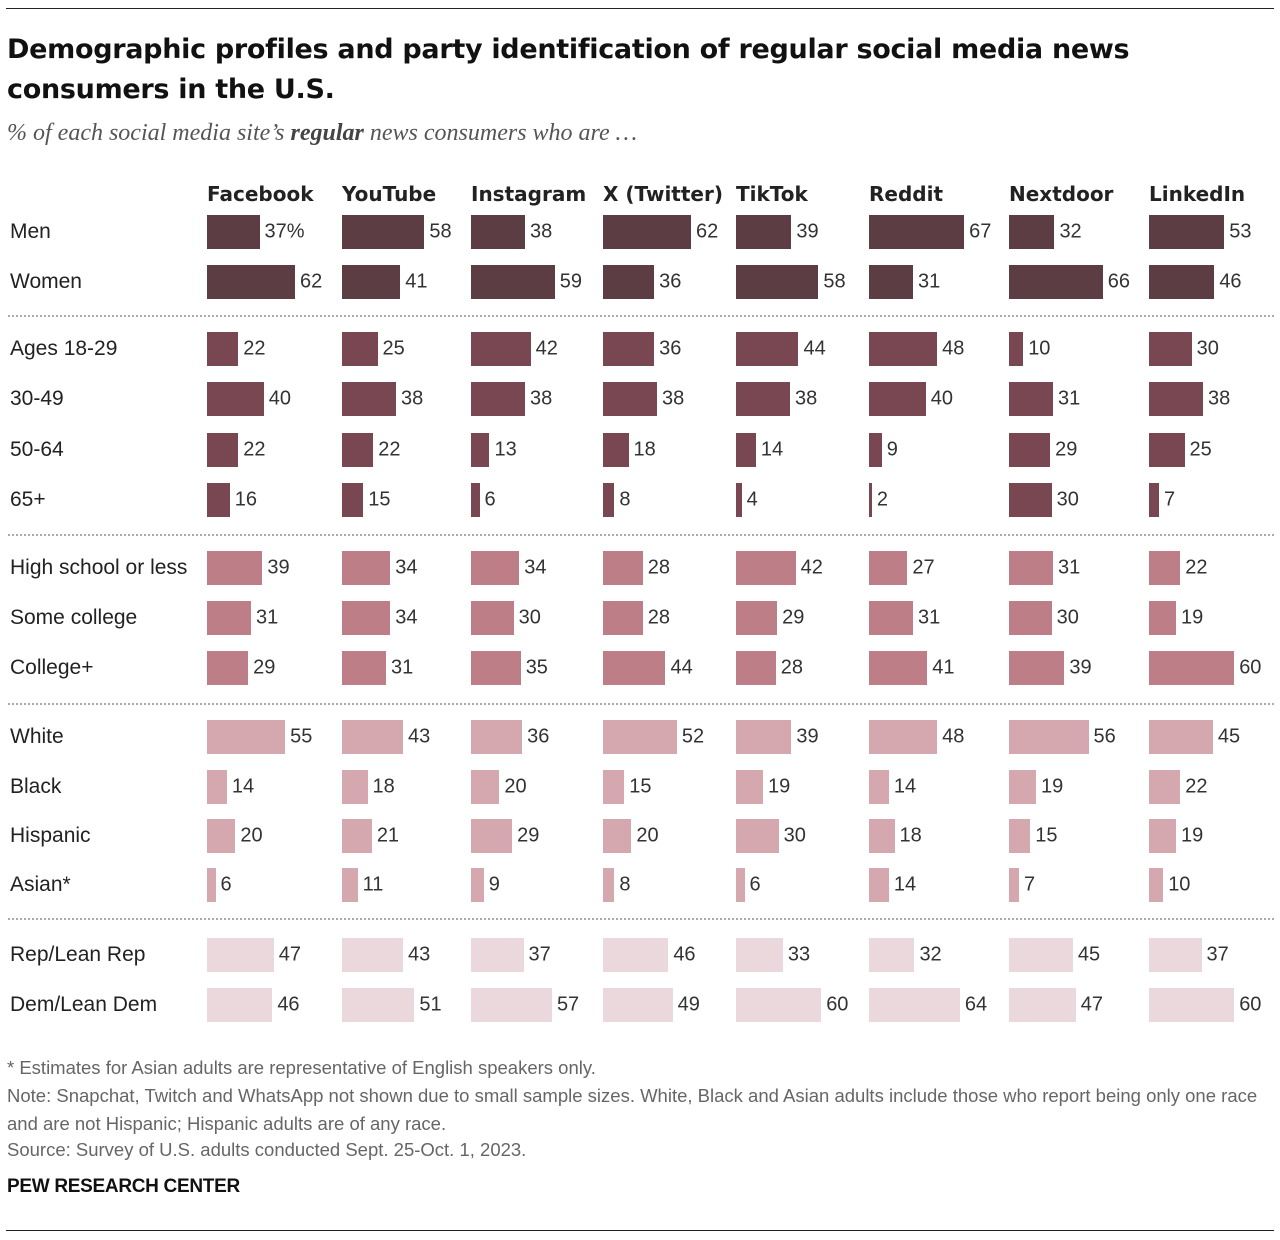 The image size is (1280, 1240). Describe the element at coordinates (640, 8) in the screenshot. I see `top-rule` at that location.